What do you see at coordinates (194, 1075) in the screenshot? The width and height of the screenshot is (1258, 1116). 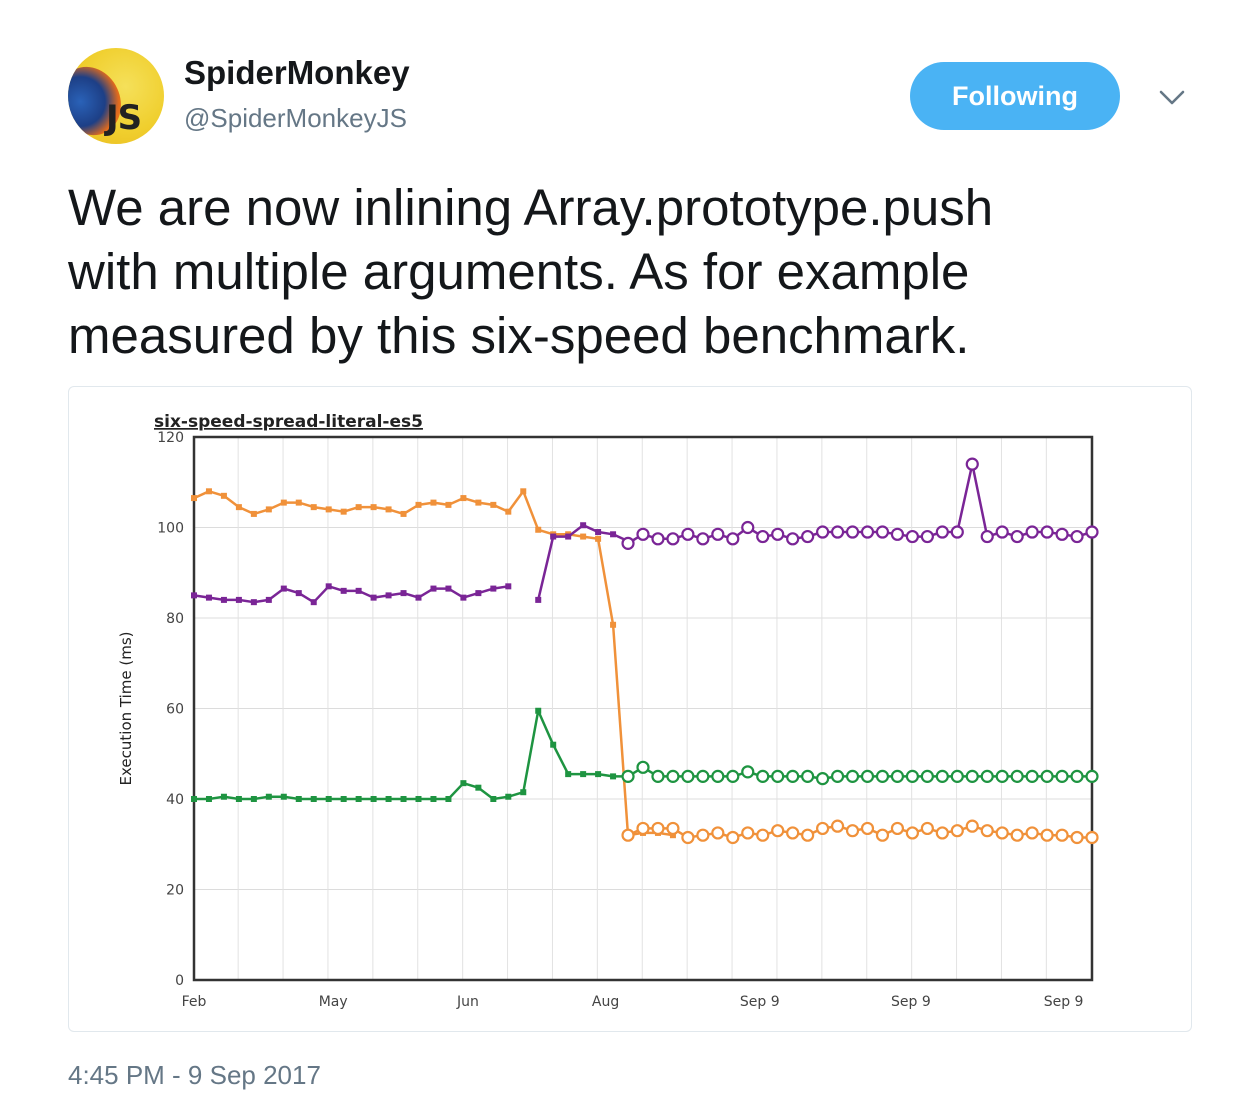 I see `tweet-timestamp: 4:45 PM - 9 Sep 2017` at bounding box center [194, 1075].